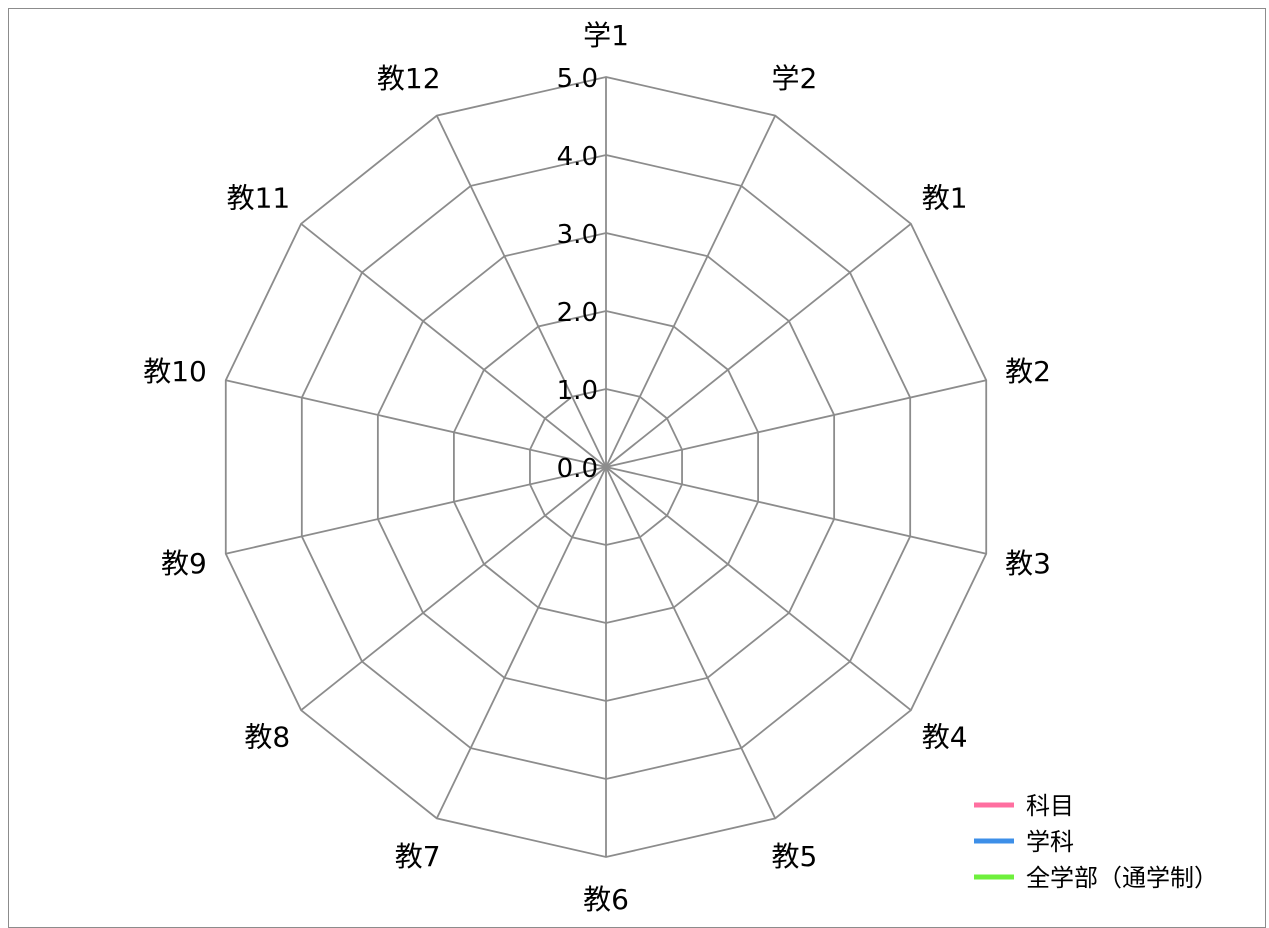 This screenshot has width=1269, height=928. What do you see at coordinates (606, 899) in the screenshot?
I see `category-label: 教6` at bounding box center [606, 899].